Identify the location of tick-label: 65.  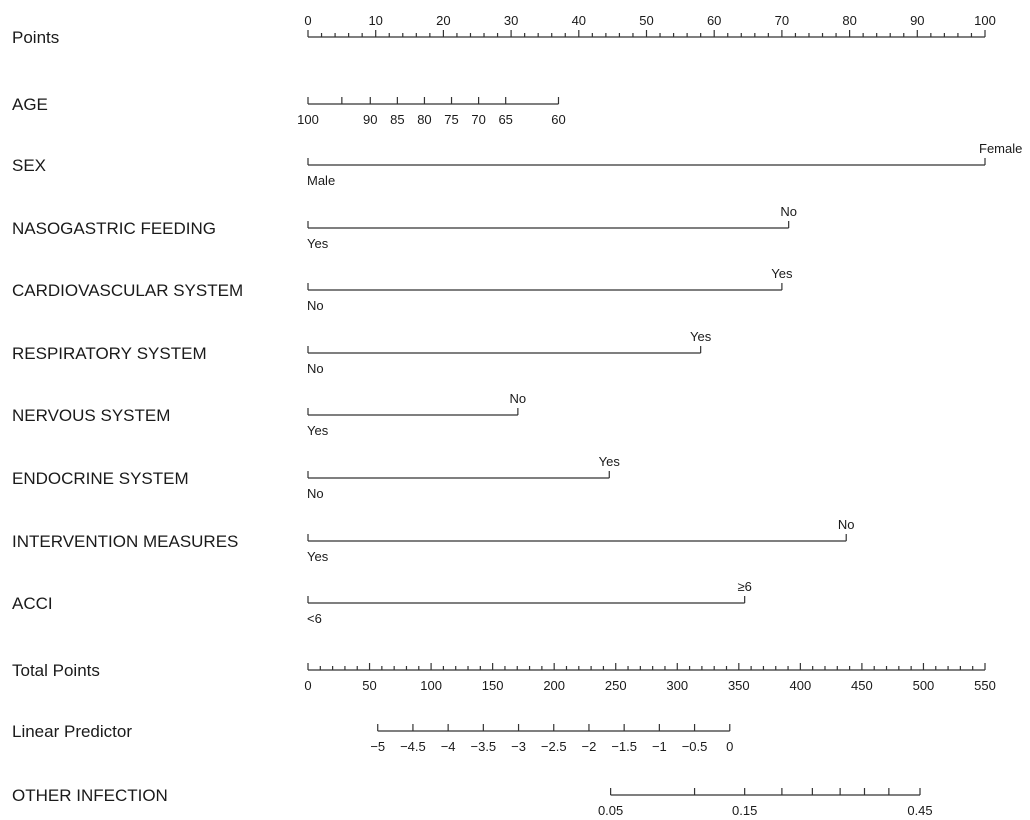
(505, 119).